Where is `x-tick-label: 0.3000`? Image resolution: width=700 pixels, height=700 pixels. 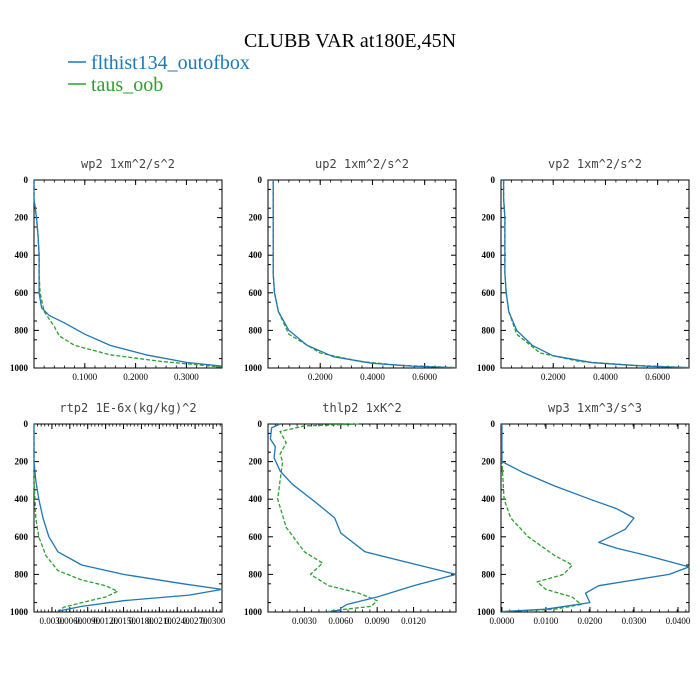 x-tick-label: 0.3000 is located at coordinates (186, 377).